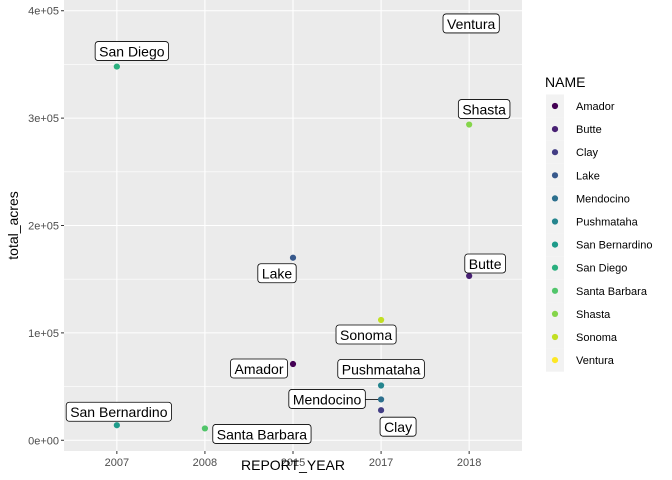  What do you see at coordinates (603, 199) in the screenshot?
I see `legend-label: Mendocino` at bounding box center [603, 199].